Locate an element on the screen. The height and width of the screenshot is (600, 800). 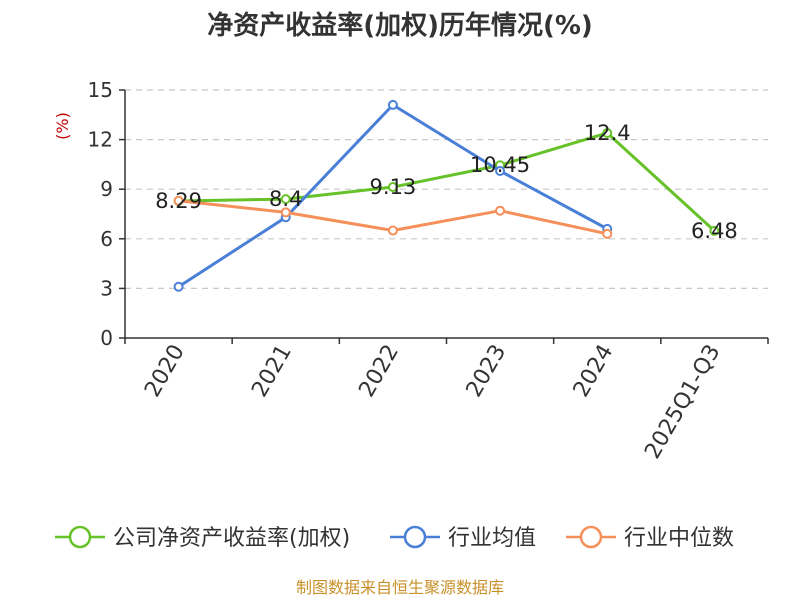
y-tick-label: 6 is located at coordinates (106, 239).